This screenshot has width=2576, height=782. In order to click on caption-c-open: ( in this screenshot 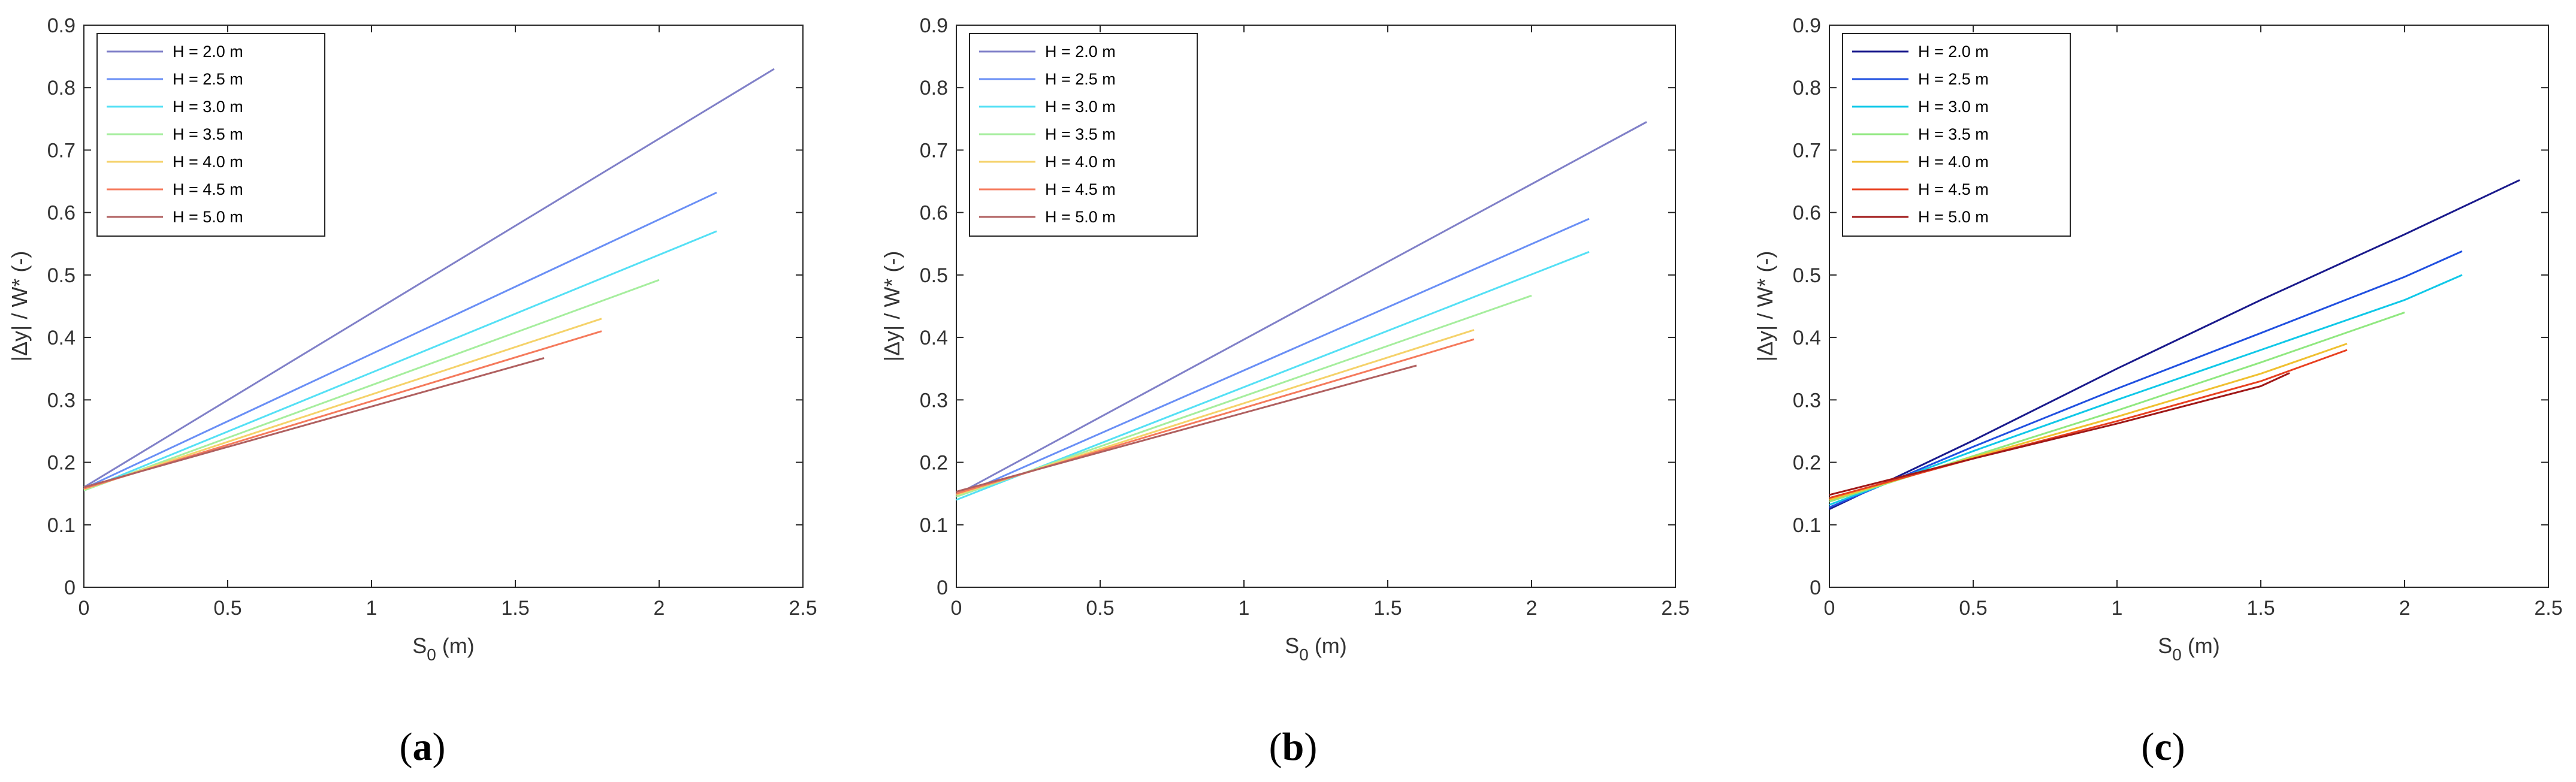, I will do `click(2147, 747)`.